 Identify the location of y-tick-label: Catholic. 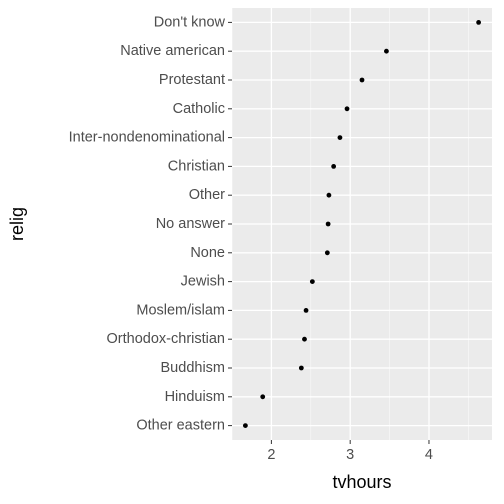
(199, 109).